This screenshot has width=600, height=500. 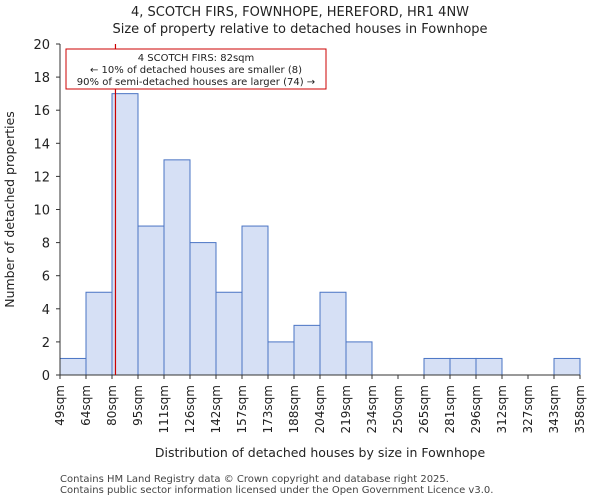 What do you see at coordinates (528, 409) in the screenshot?
I see `x-tick-label: 327sqm` at bounding box center [528, 409].